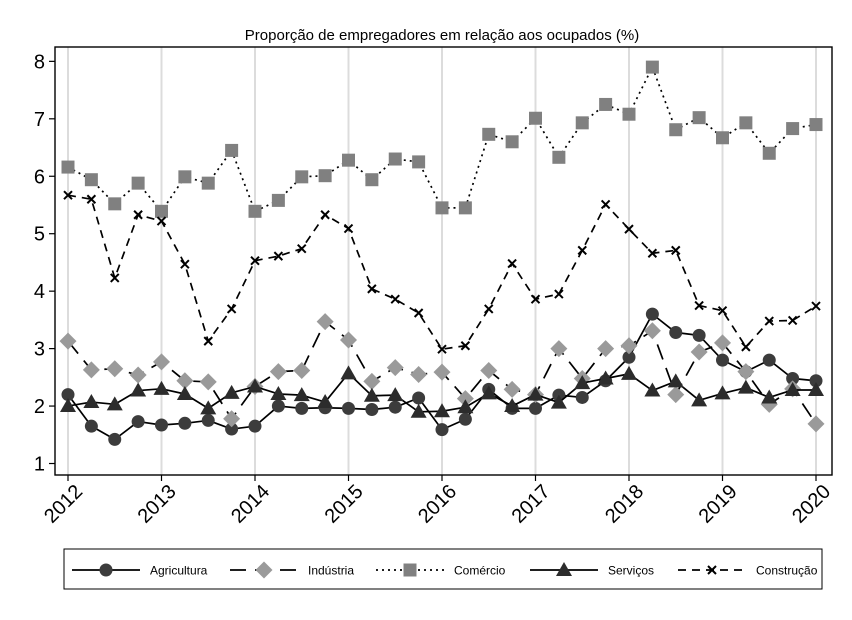  I want to click on legend-label: Indústria, so click(331, 571).